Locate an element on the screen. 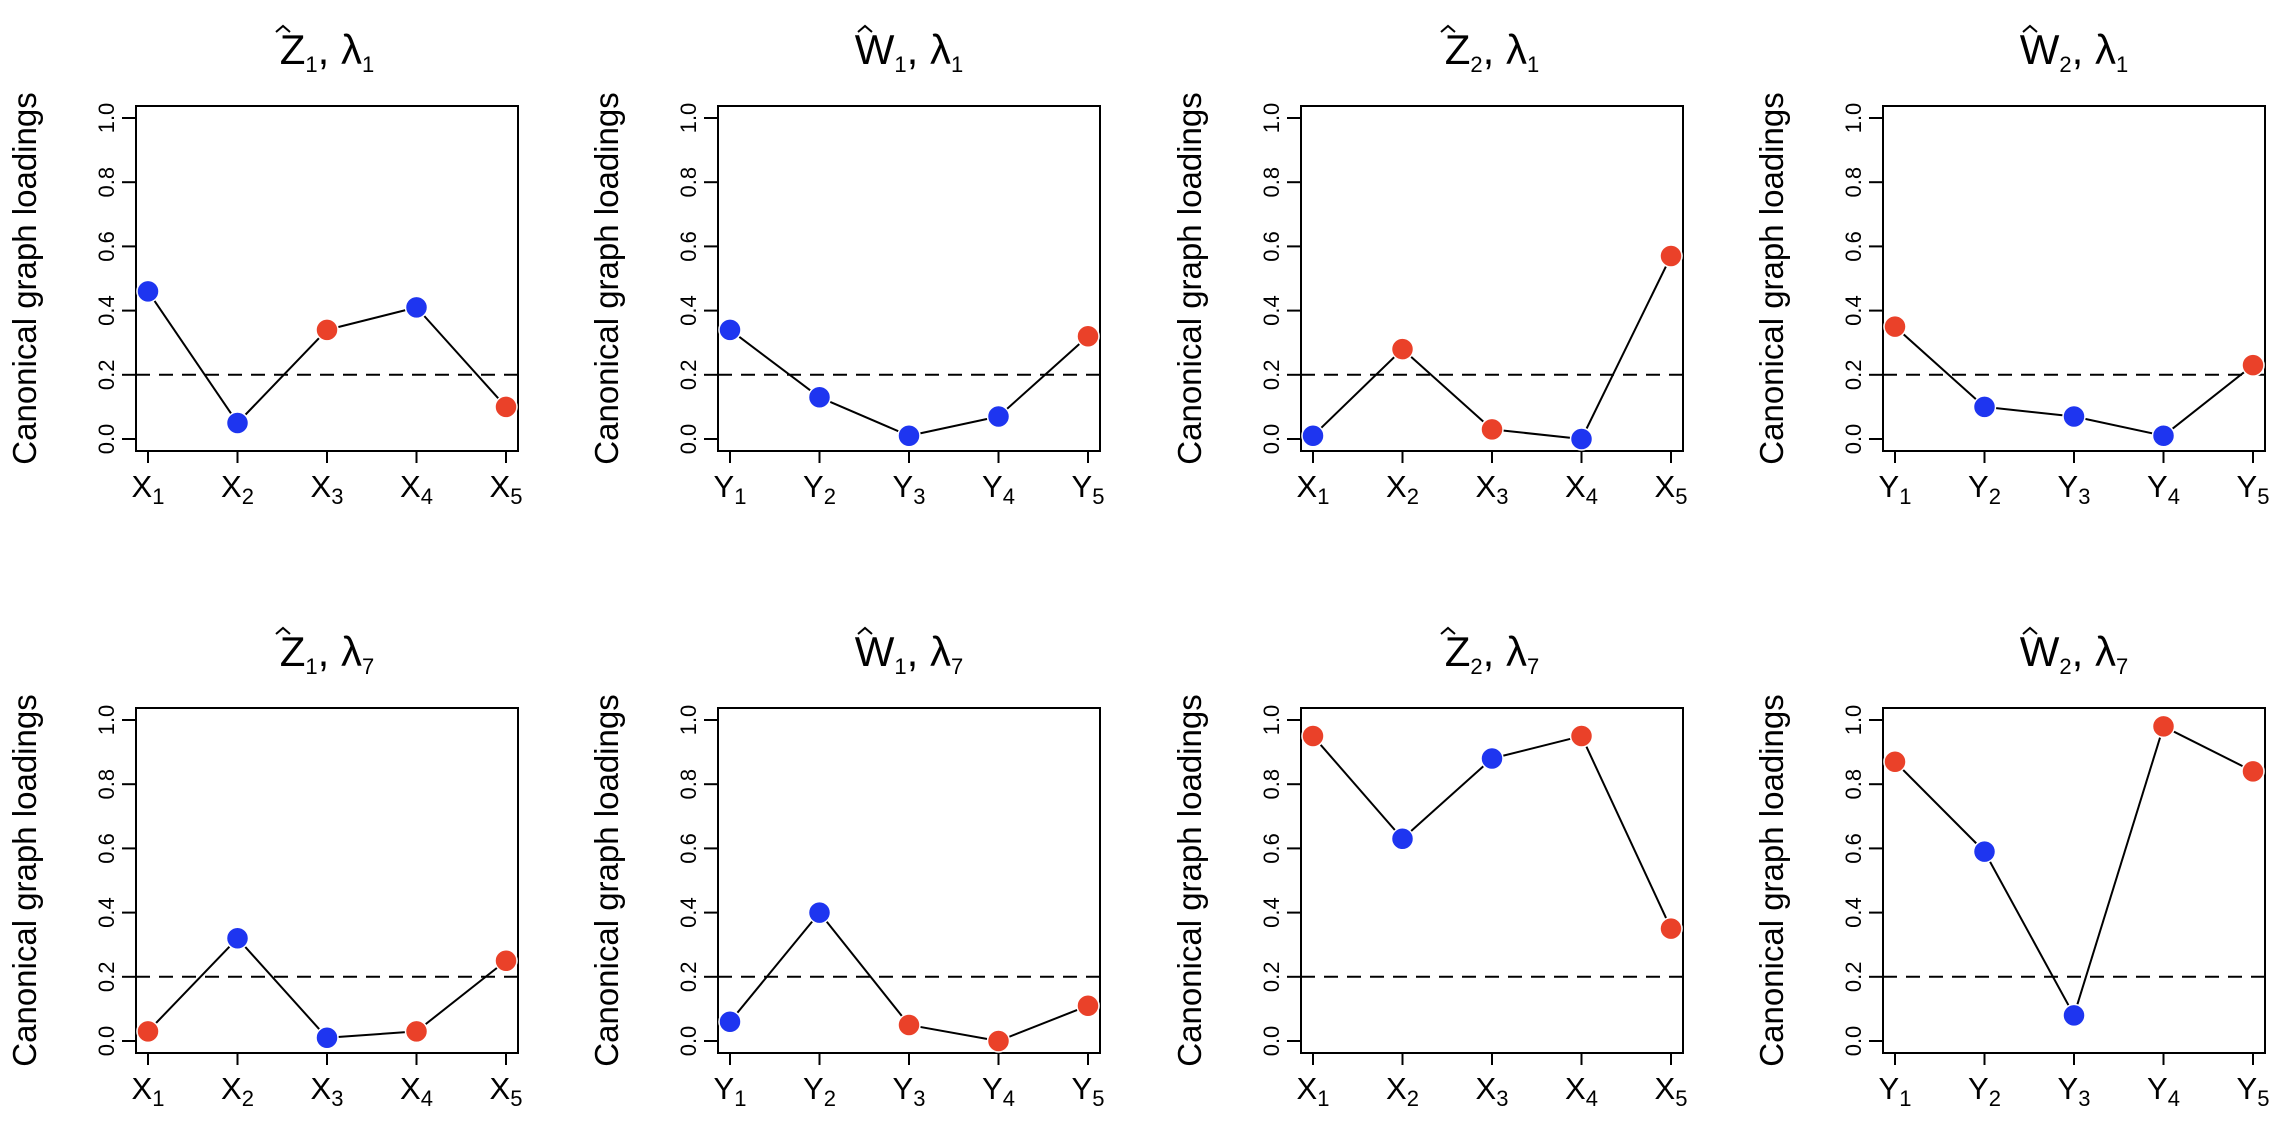 This screenshot has height=1144, width=2288. chart-1-ytick-label-0: 0.0 is located at coordinates (106, 439).